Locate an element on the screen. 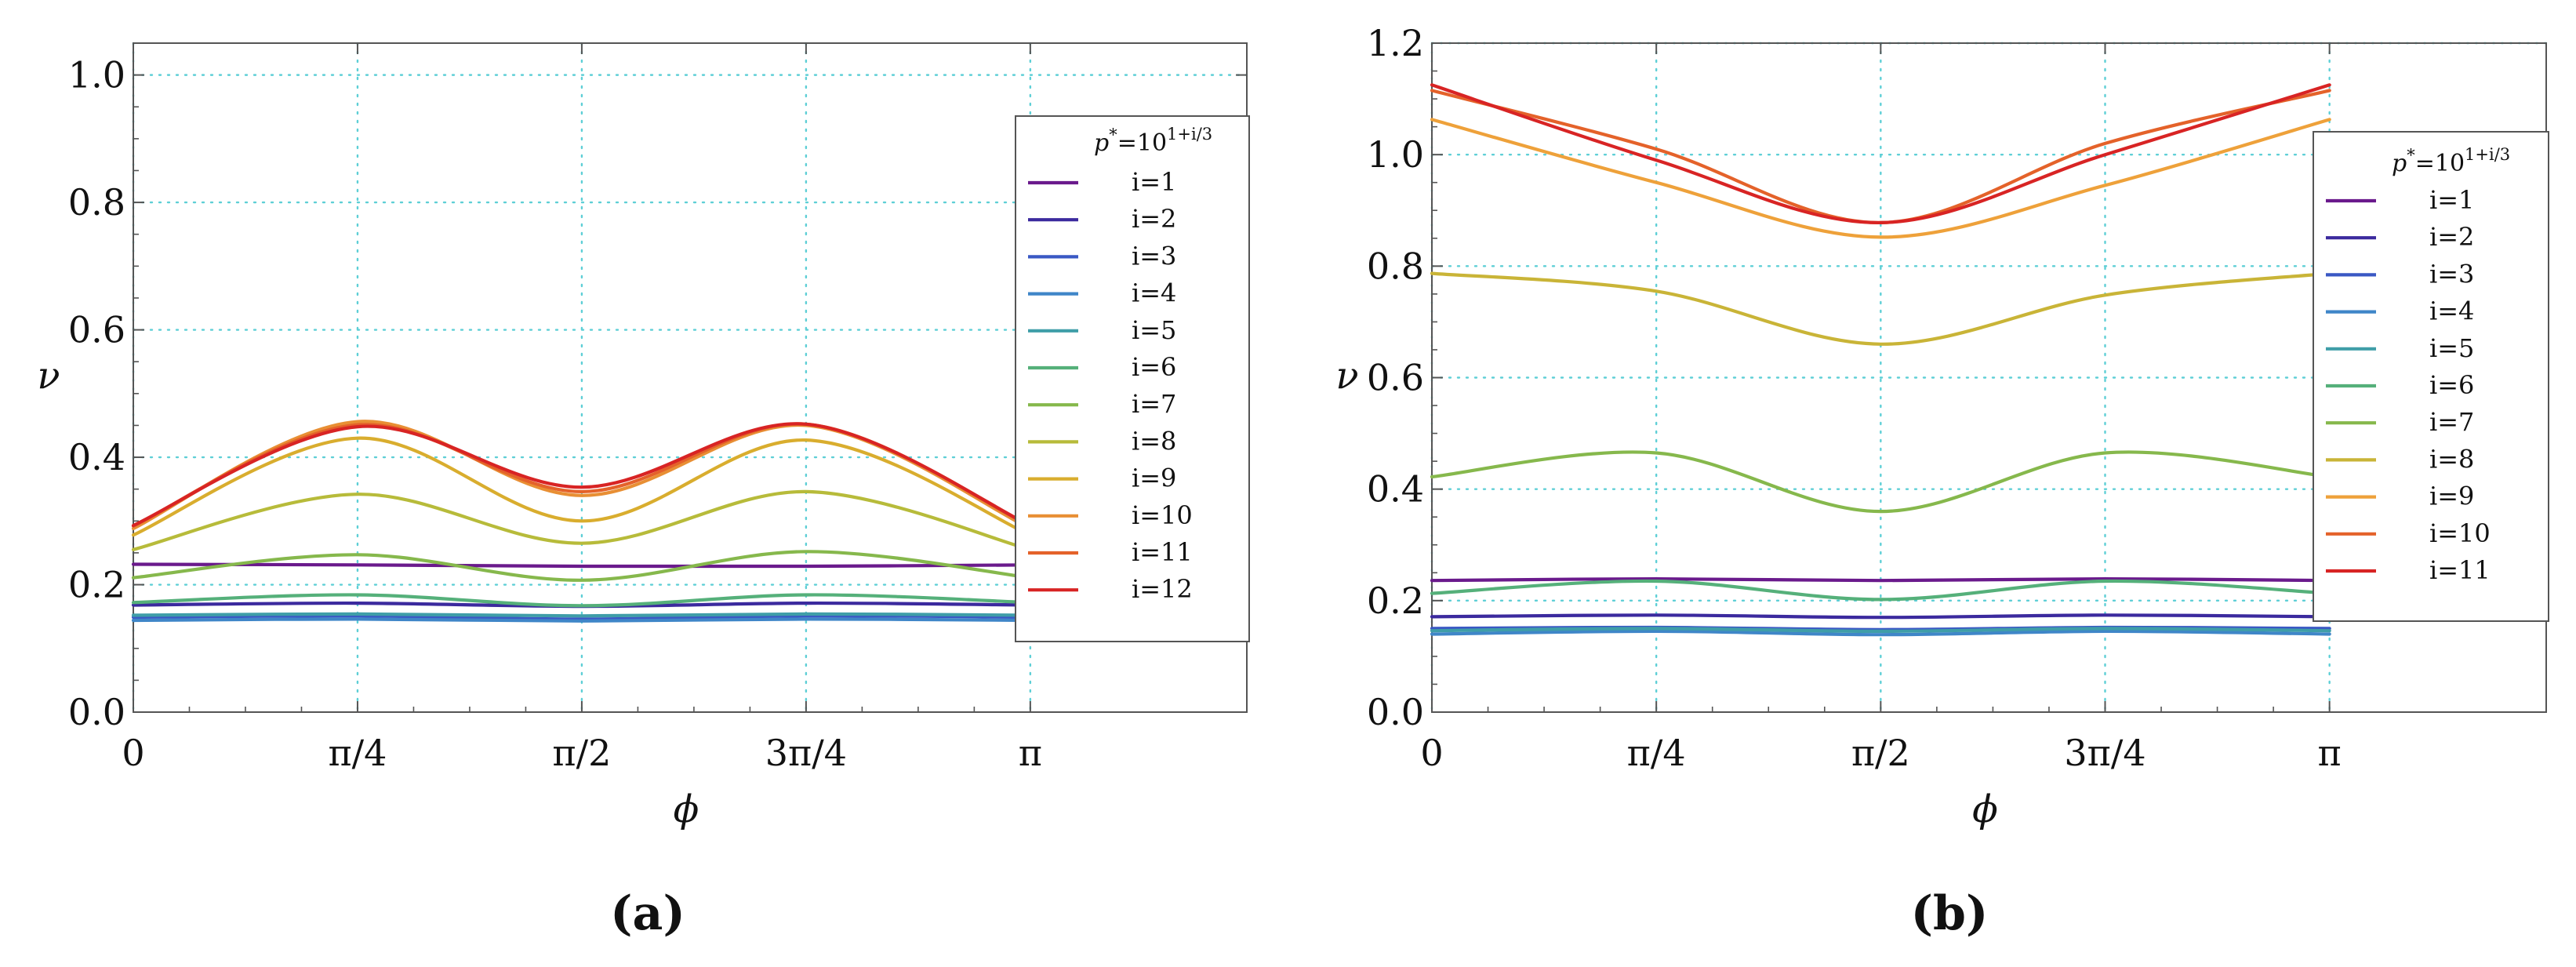  legend-label: i=12 is located at coordinates (1162, 589).